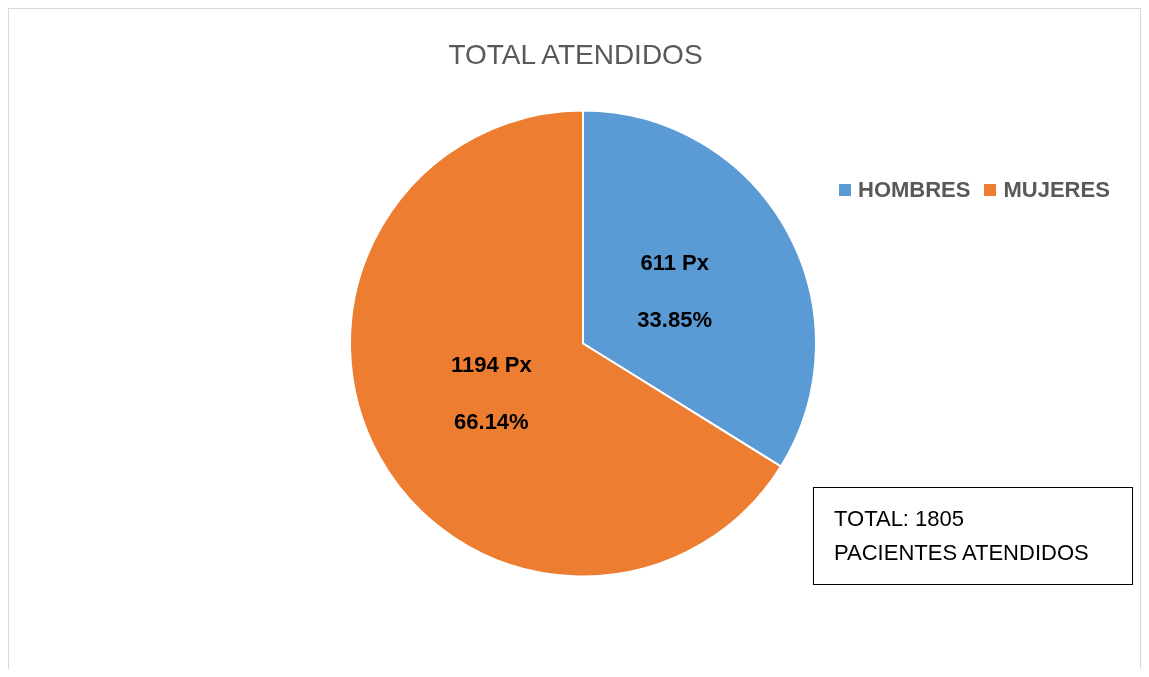 The width and height of the screenshot is (1149, 677). What do you see at coordinates (675, 263) in the screenshot?
I see `data-label: 611 Px` at bounding box center [675, 263].